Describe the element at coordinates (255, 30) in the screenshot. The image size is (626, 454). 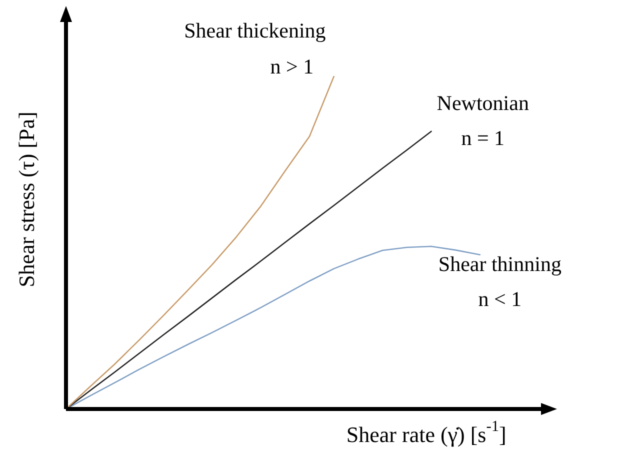
I see `text: Shear thickening` at that location.